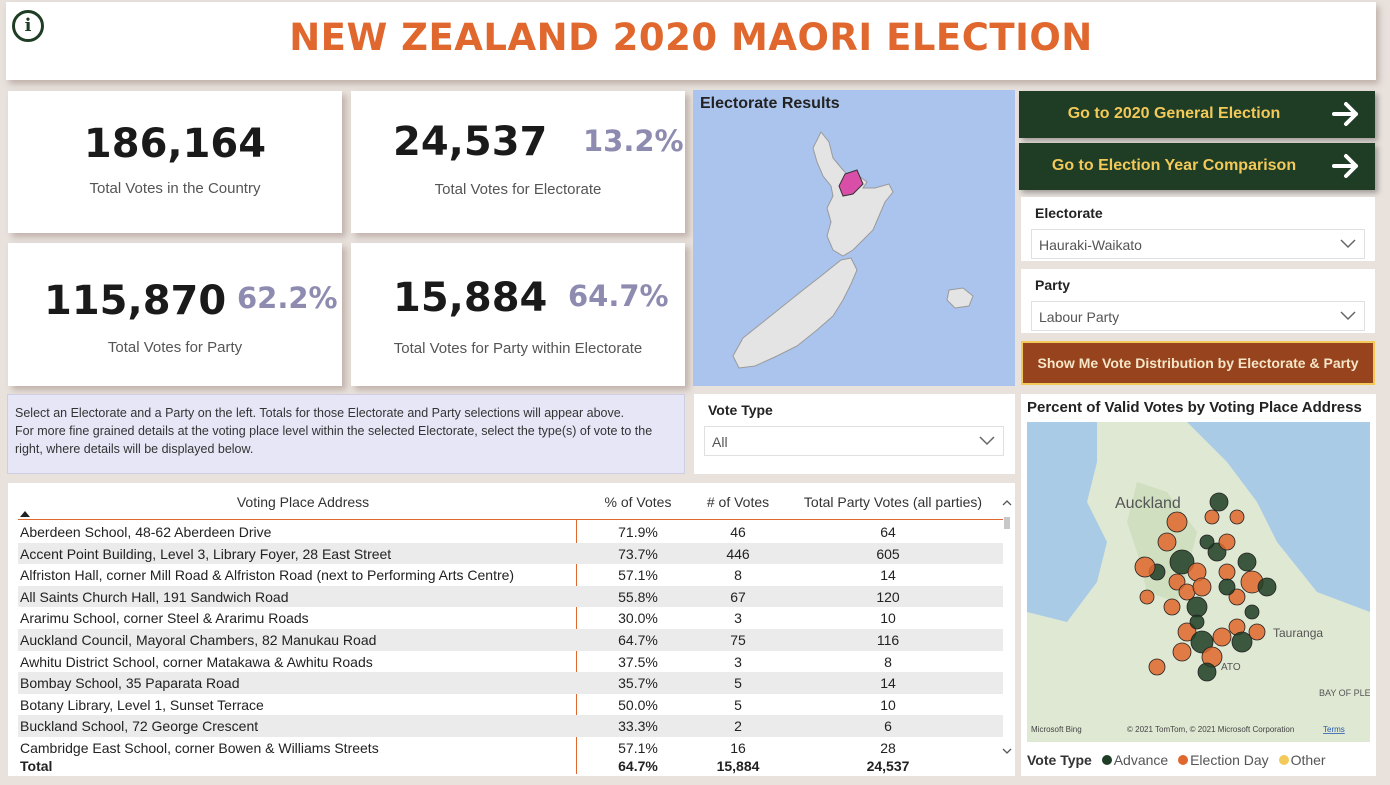 The height and width of the screenshot is (785, 1390). What do you see at coordinates (638, 502) in the screenshot?
I see `column-header-pct: % of Votes` at bounding box center [638, 502].